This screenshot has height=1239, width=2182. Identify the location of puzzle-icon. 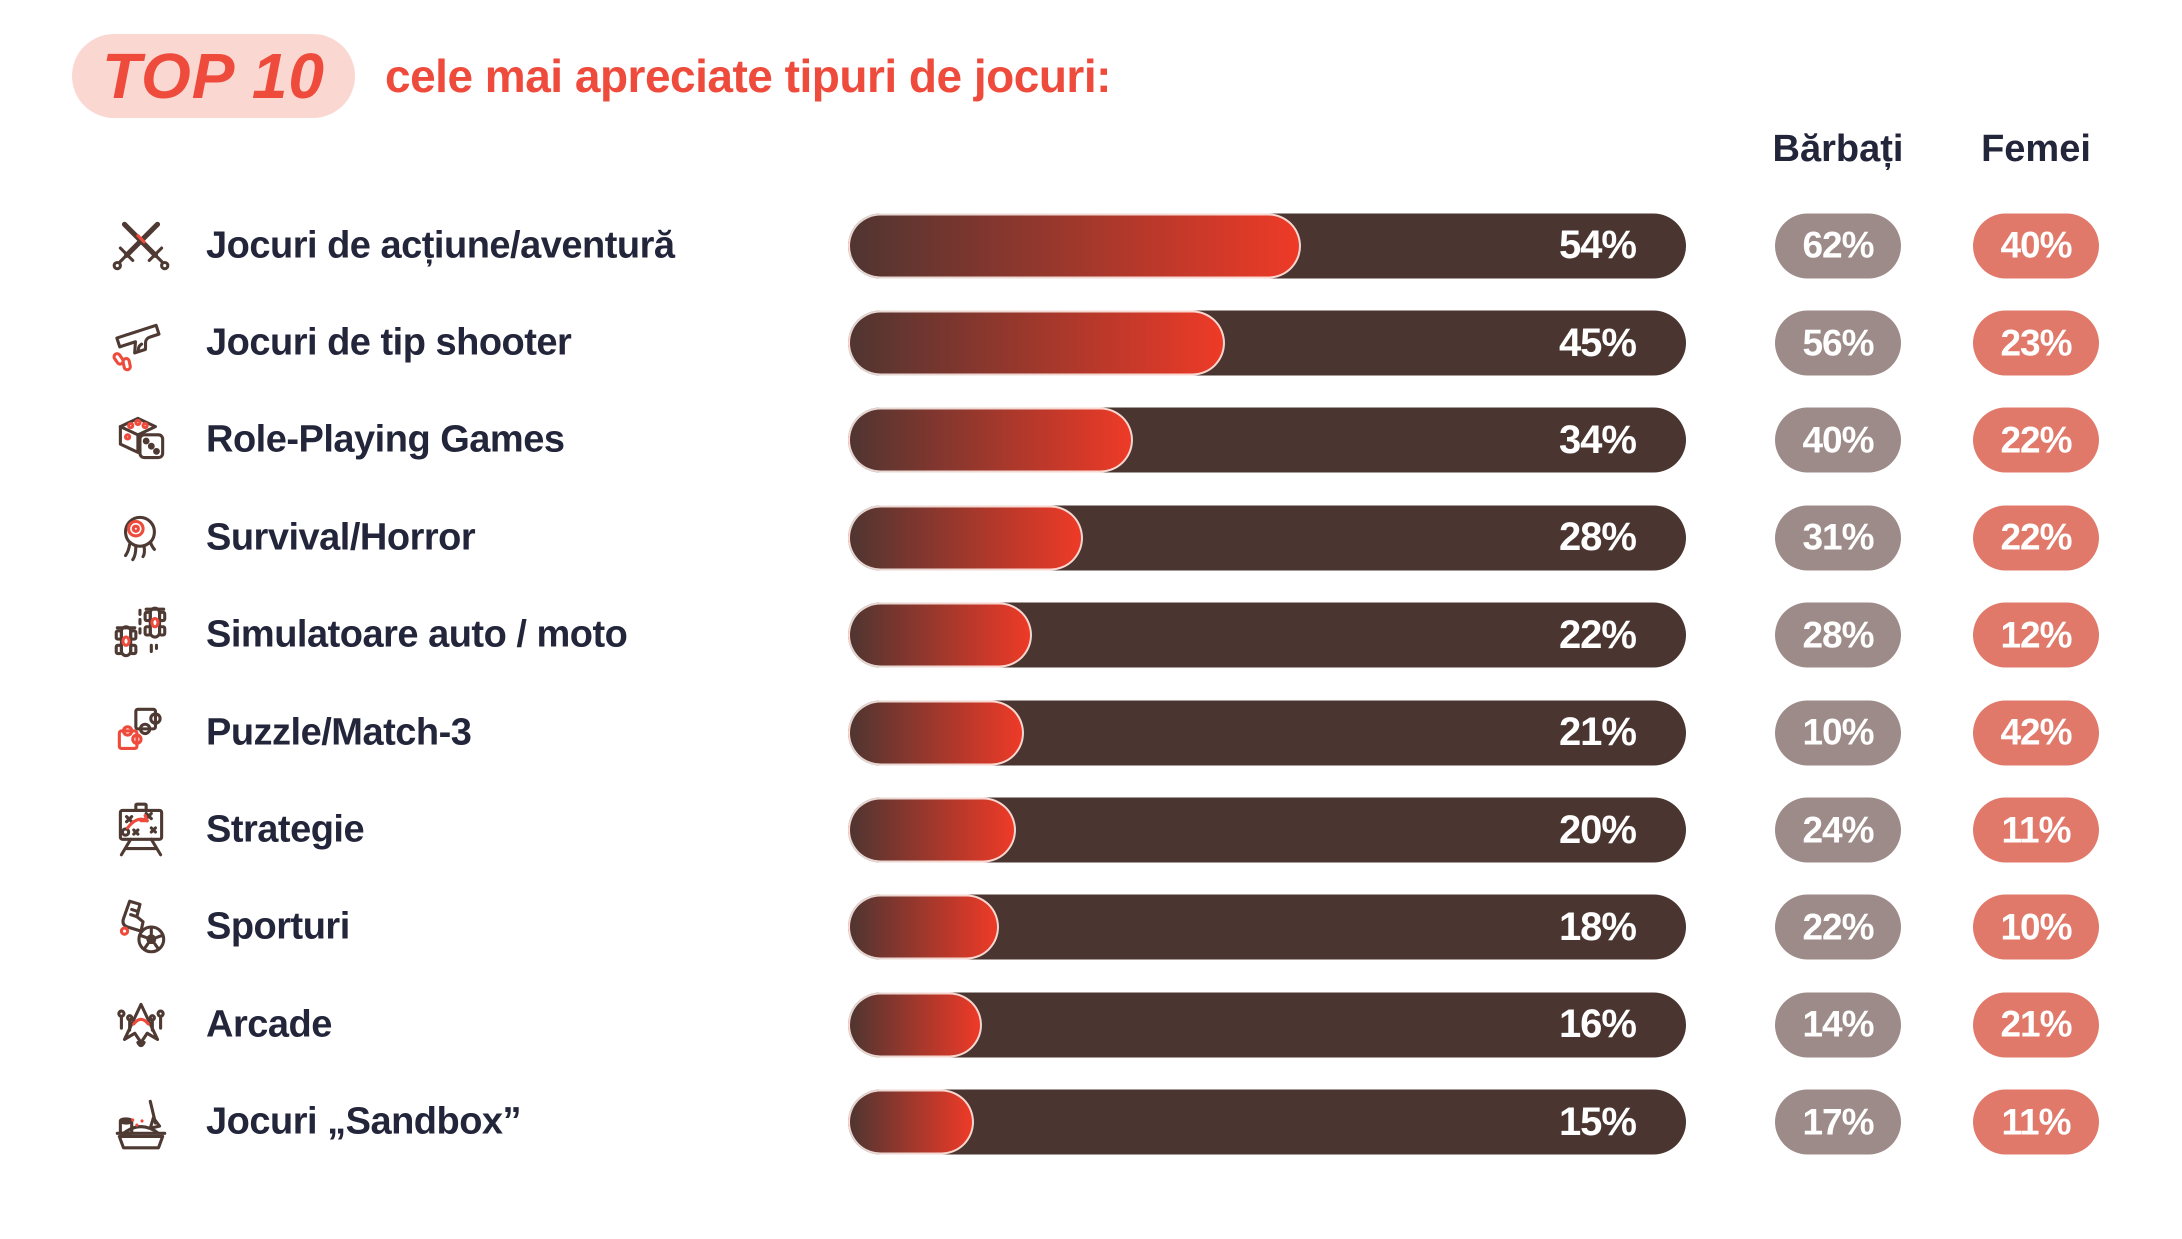
(141, 733).